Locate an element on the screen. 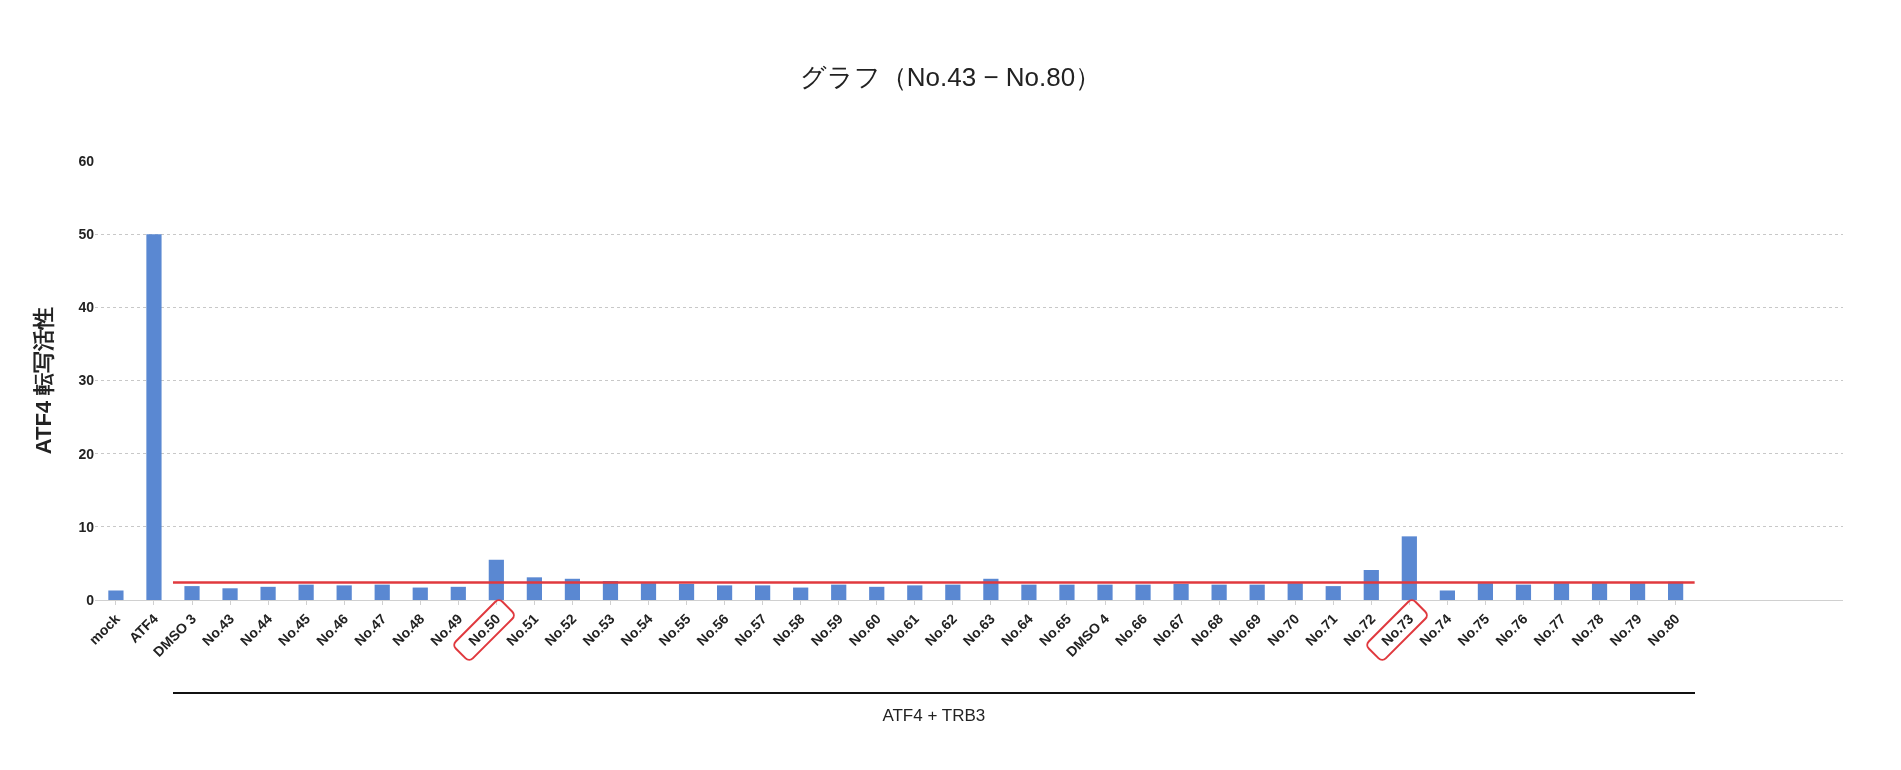  chart-title: グラフ（No.43 − No.80） is located at coordinates (950, 77).